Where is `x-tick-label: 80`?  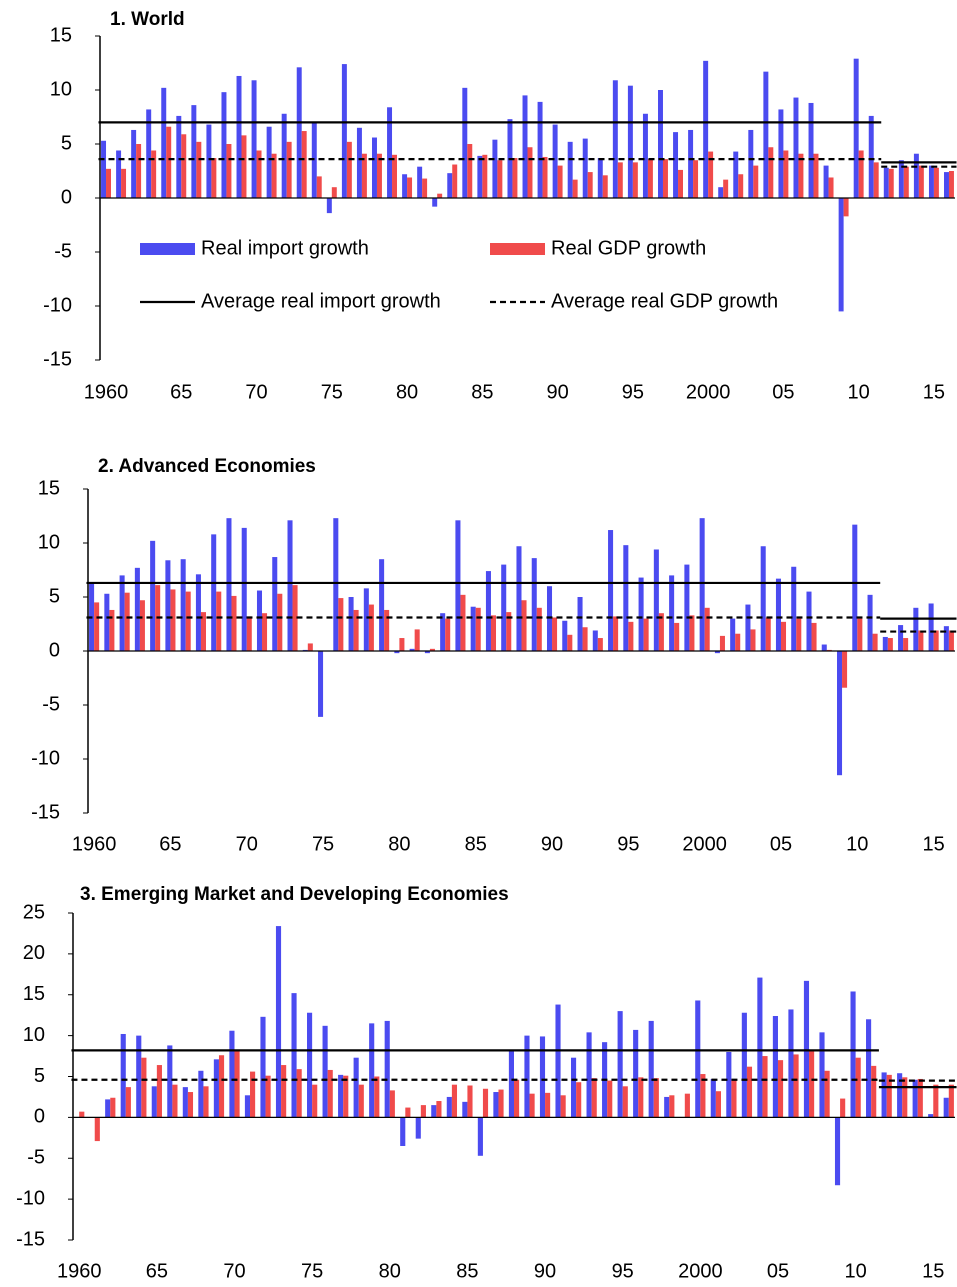
x-tick-label: 80 is located at coordinates (390, 1271).